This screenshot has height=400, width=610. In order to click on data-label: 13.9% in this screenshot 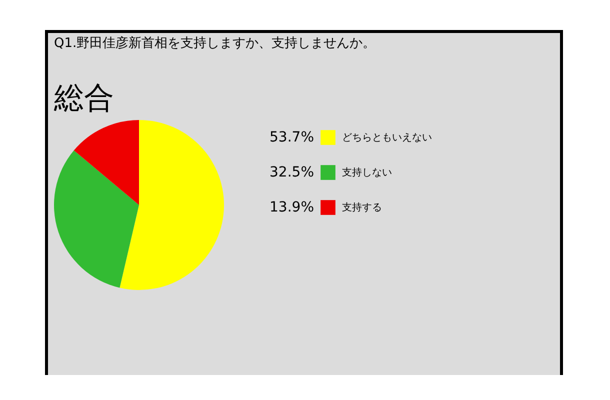, I will do `click(292, 208)`.